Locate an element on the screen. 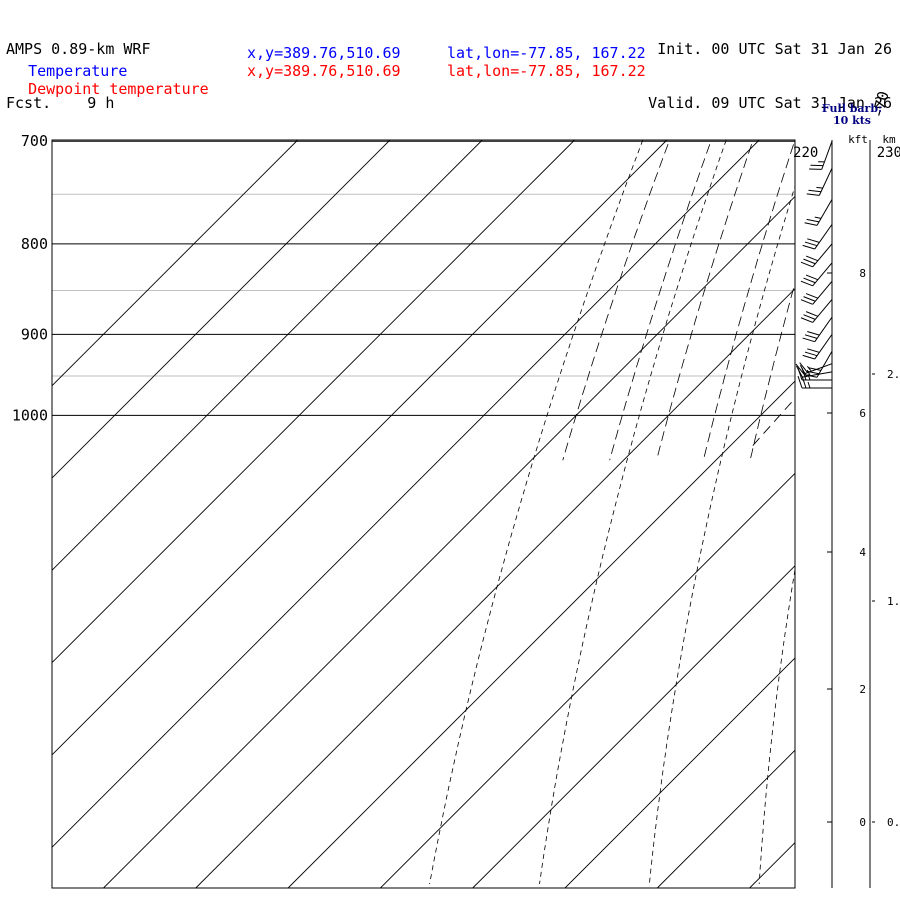 Image resolution: width=900 pixels, height=900 pixels. legend-dewpoint-name: Dewpoint temperature is located at coordinates (118, 89).